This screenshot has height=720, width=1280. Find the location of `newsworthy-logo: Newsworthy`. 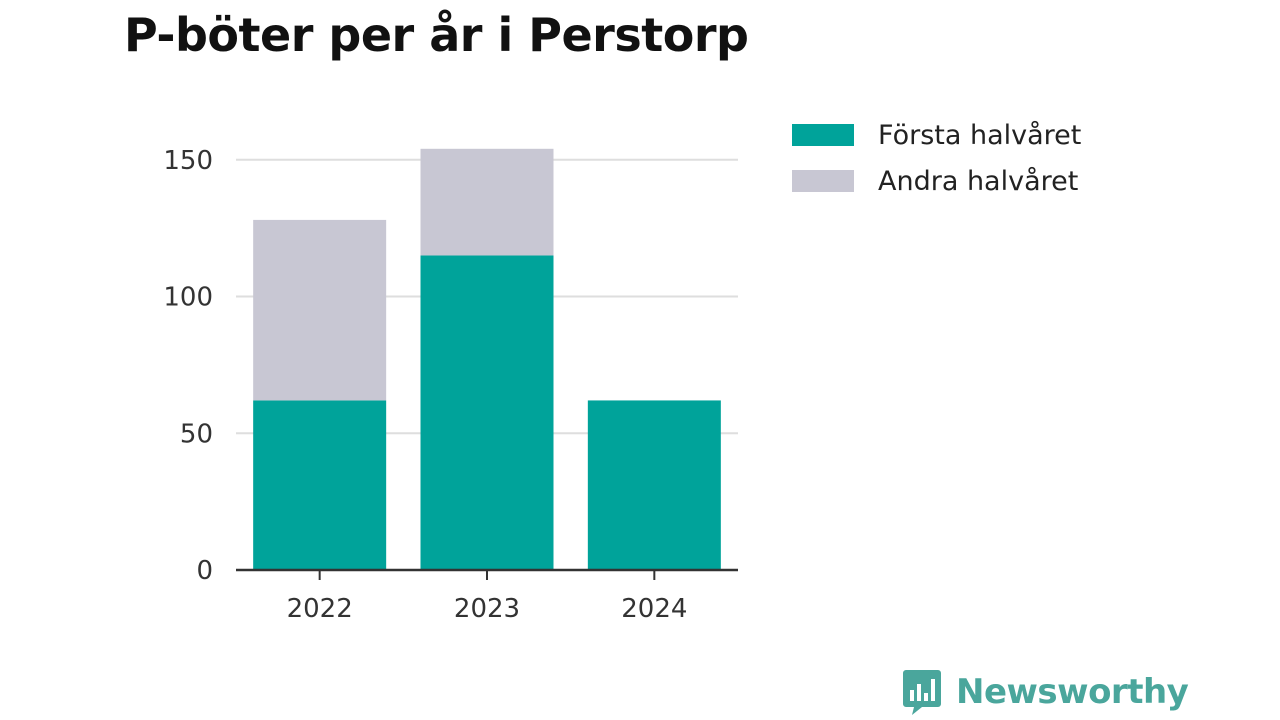

newsworthy-logo: Newsworthy is located at coordinates (1045, 692).